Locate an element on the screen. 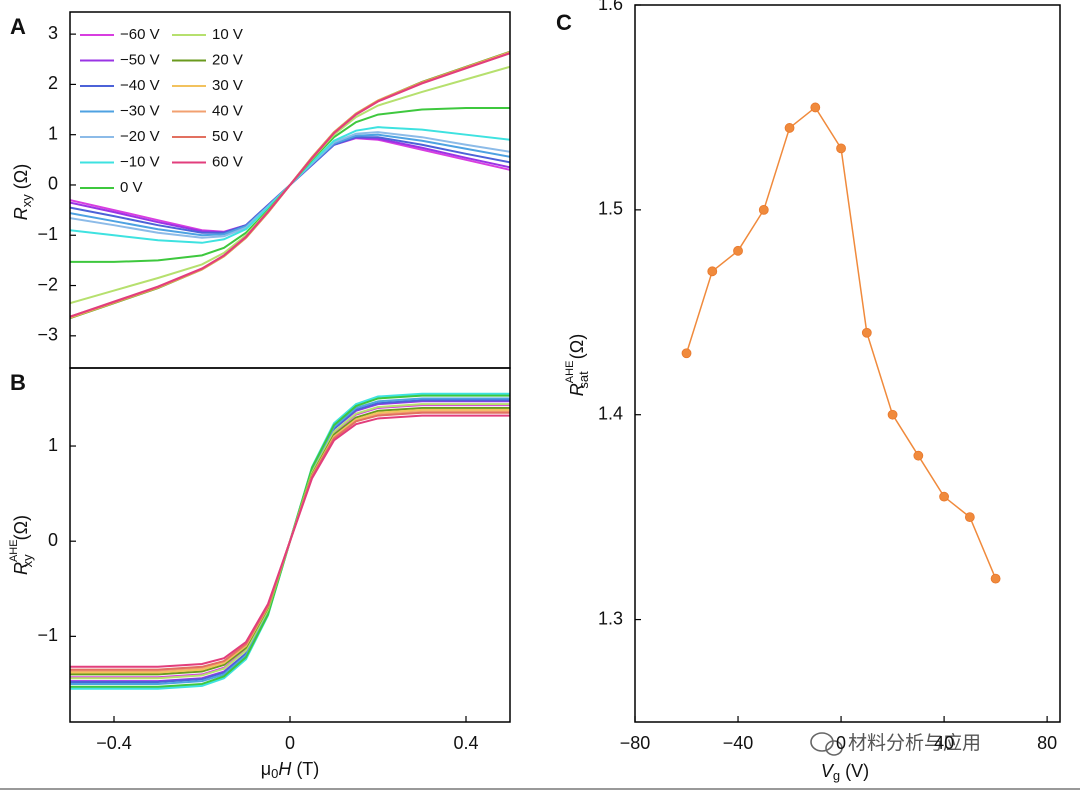 This screenshot has width=1080, height=792. legend-label: 60 V is located at coordinates (227, 161).